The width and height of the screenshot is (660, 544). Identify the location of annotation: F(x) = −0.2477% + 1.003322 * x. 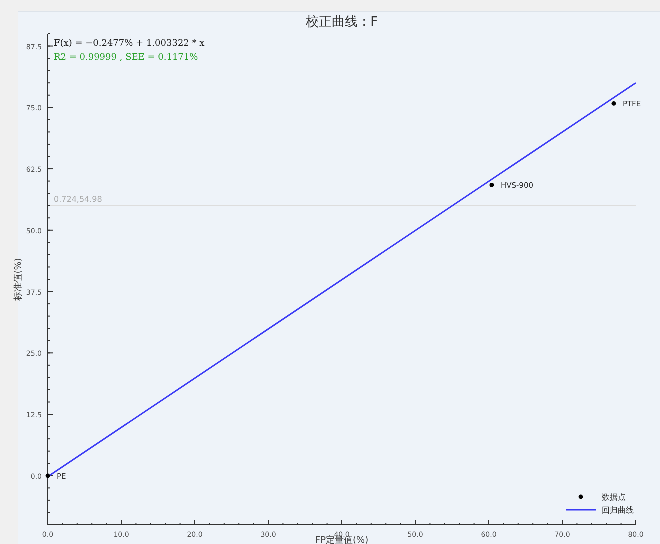
(129, 44).